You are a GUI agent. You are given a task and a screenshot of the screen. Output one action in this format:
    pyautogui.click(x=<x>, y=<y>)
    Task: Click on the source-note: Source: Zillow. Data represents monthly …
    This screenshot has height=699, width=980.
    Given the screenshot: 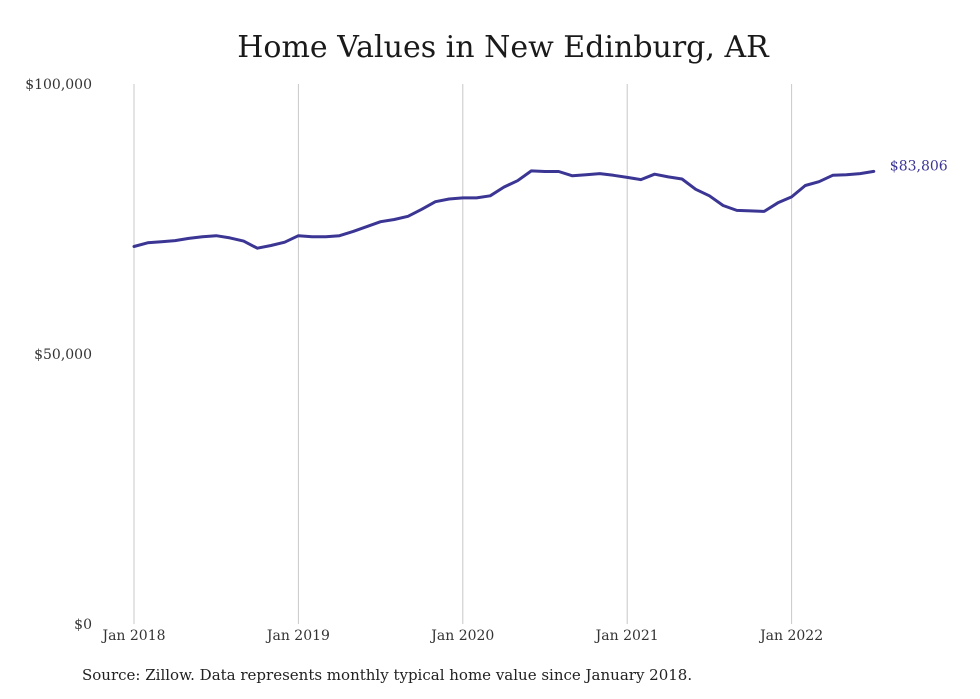 What is the action you would take?
    pyautogui.click(x=387, y=675)
    